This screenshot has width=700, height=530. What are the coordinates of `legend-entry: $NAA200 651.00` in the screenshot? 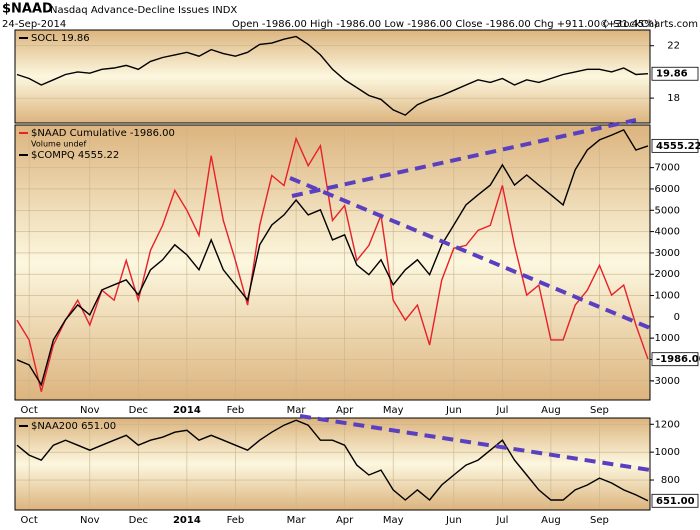 It's located at (73, 426).